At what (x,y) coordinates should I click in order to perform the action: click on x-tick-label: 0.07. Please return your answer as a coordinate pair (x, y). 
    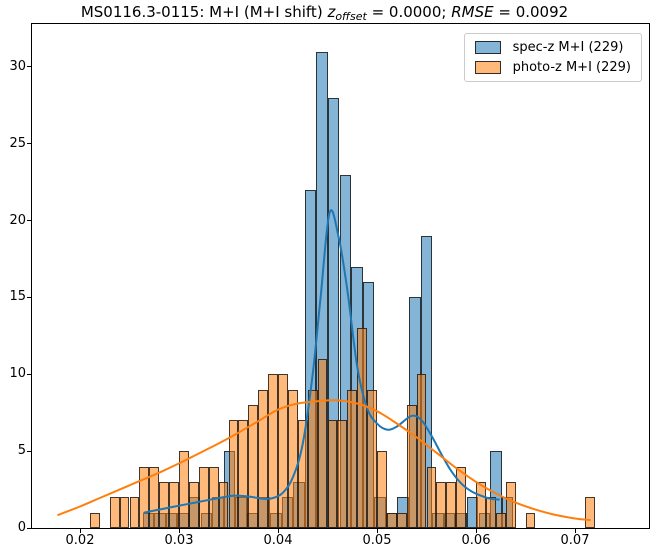
    Looking at the image, I should click on (575, 540).